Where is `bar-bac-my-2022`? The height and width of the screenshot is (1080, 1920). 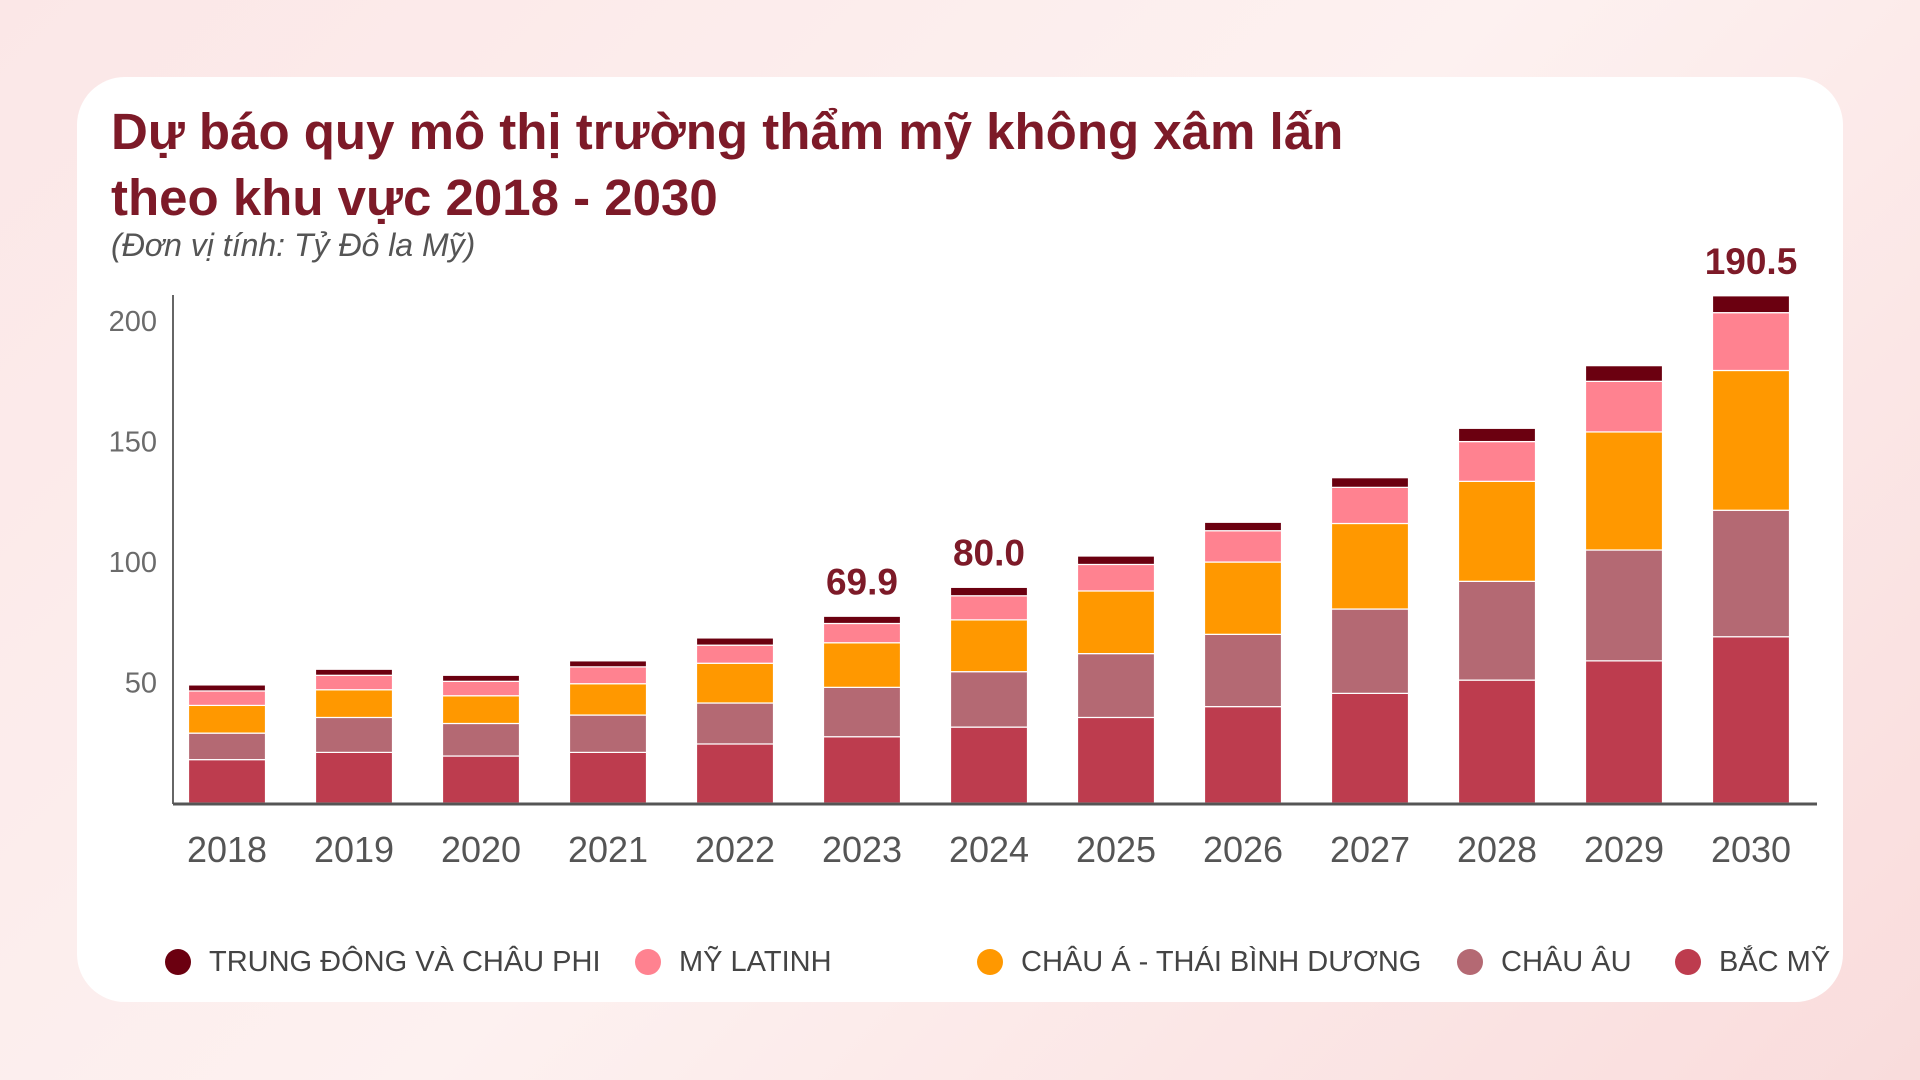
bar-bac-my-2022 is located at coordinates (735, 773).